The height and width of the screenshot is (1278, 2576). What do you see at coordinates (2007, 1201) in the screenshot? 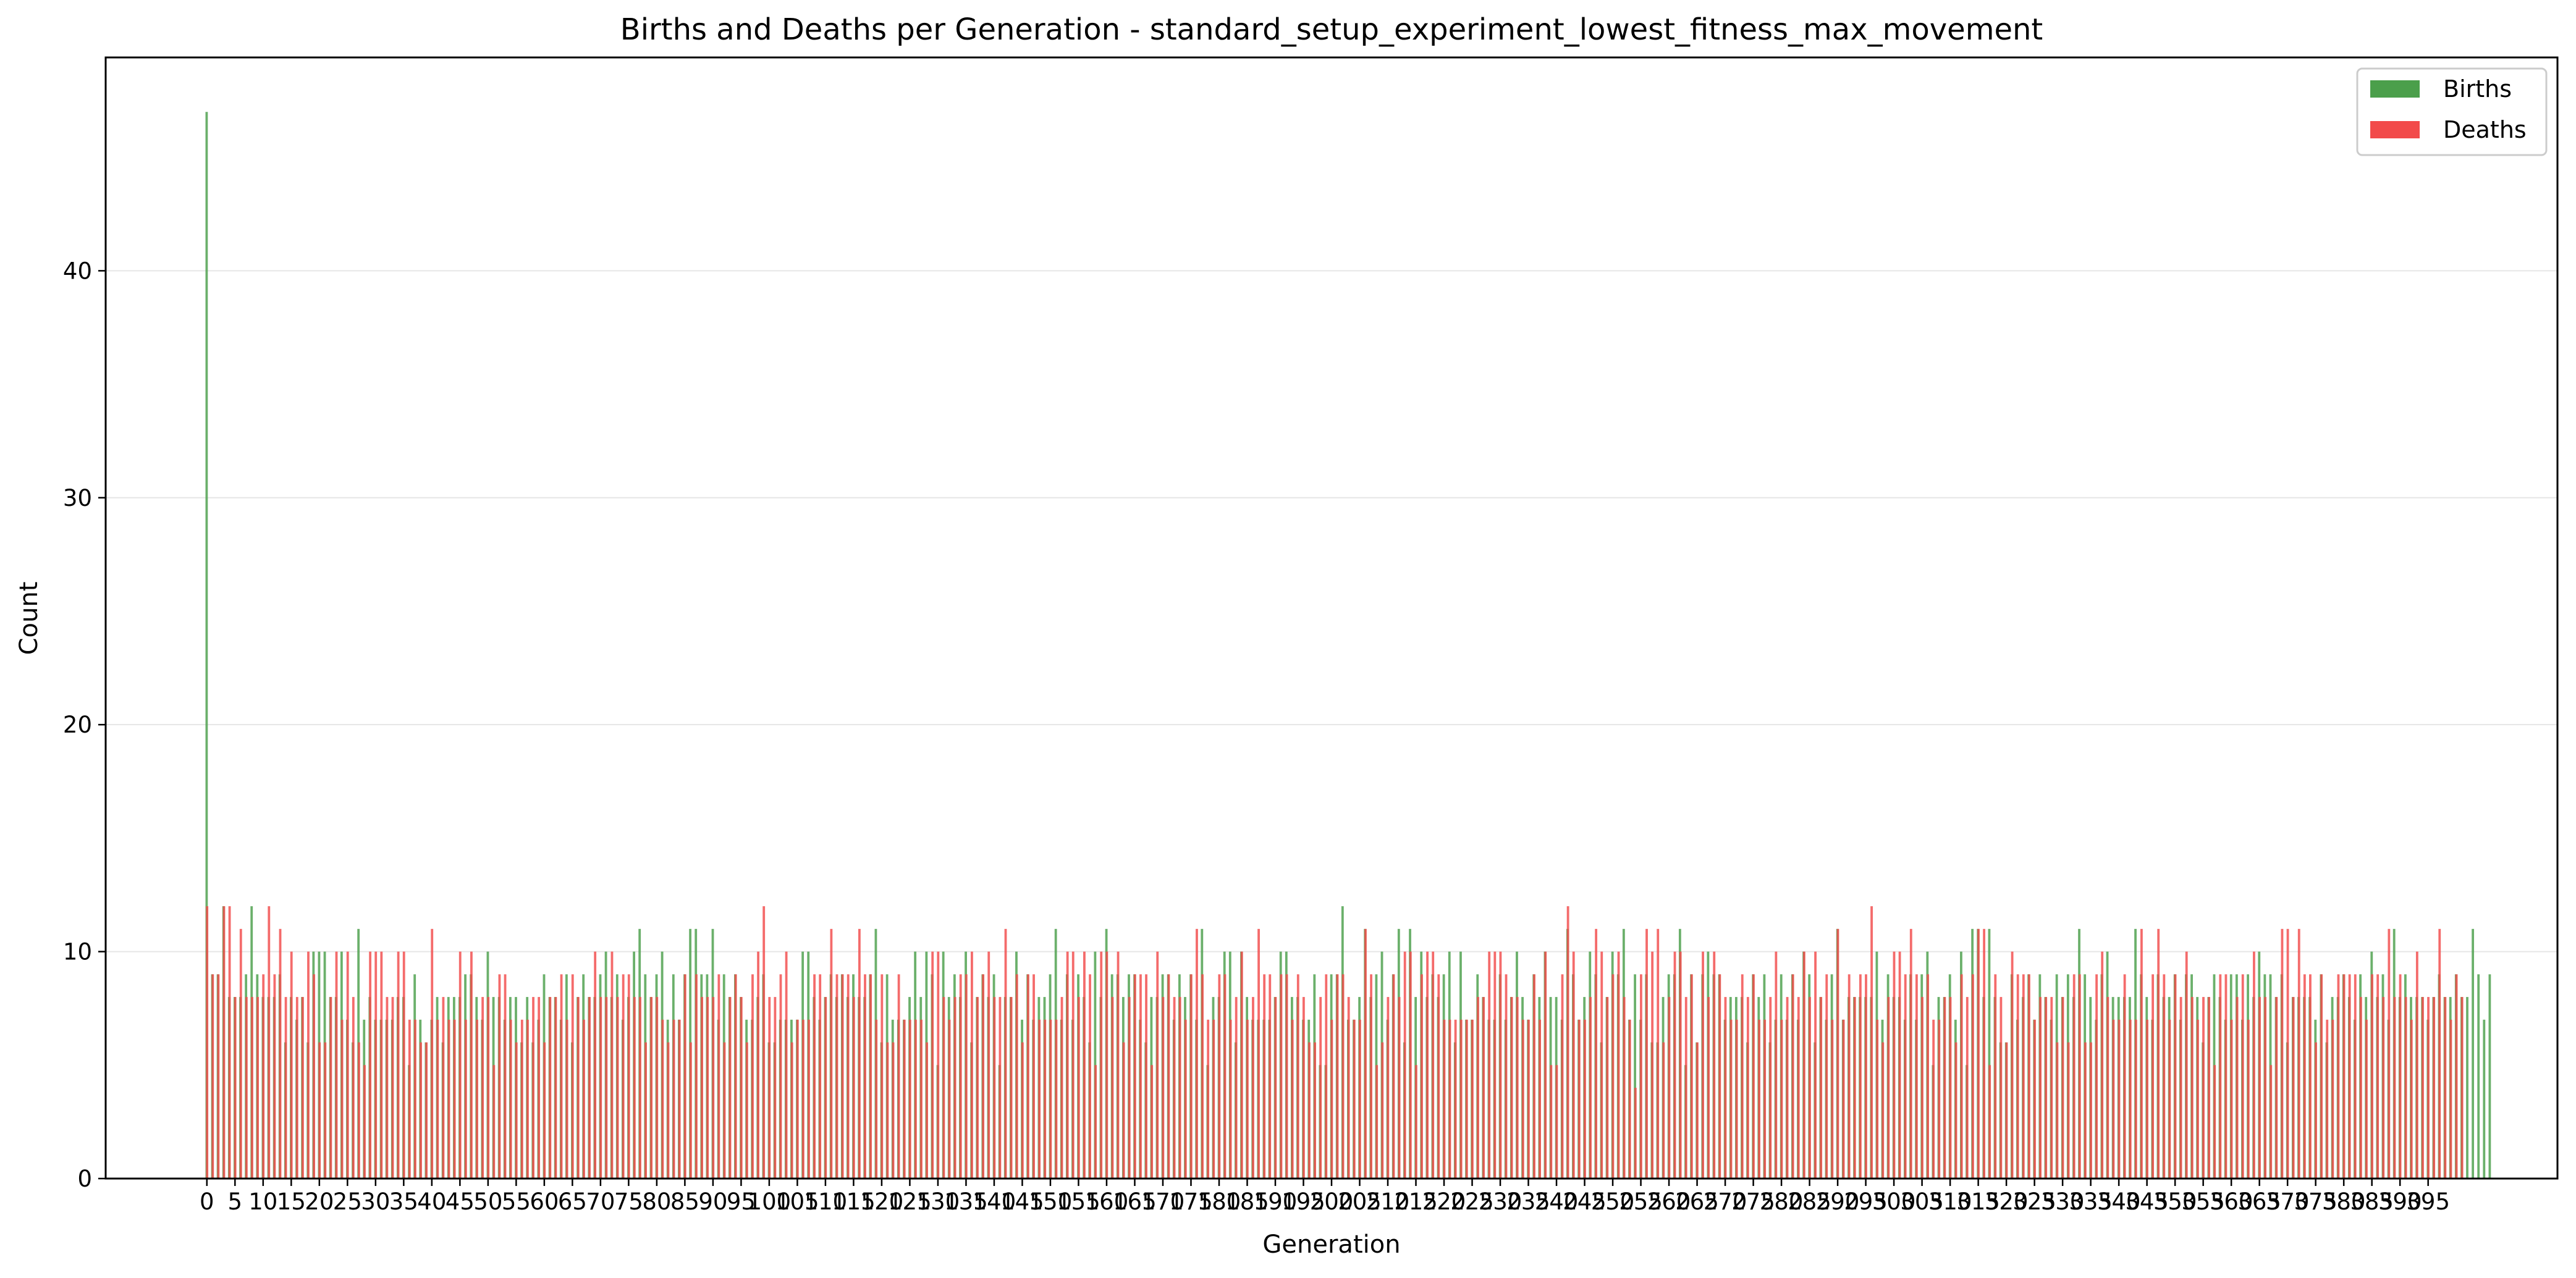
I see `x-tick-label: 320` at bounding box center [2007, 1201].